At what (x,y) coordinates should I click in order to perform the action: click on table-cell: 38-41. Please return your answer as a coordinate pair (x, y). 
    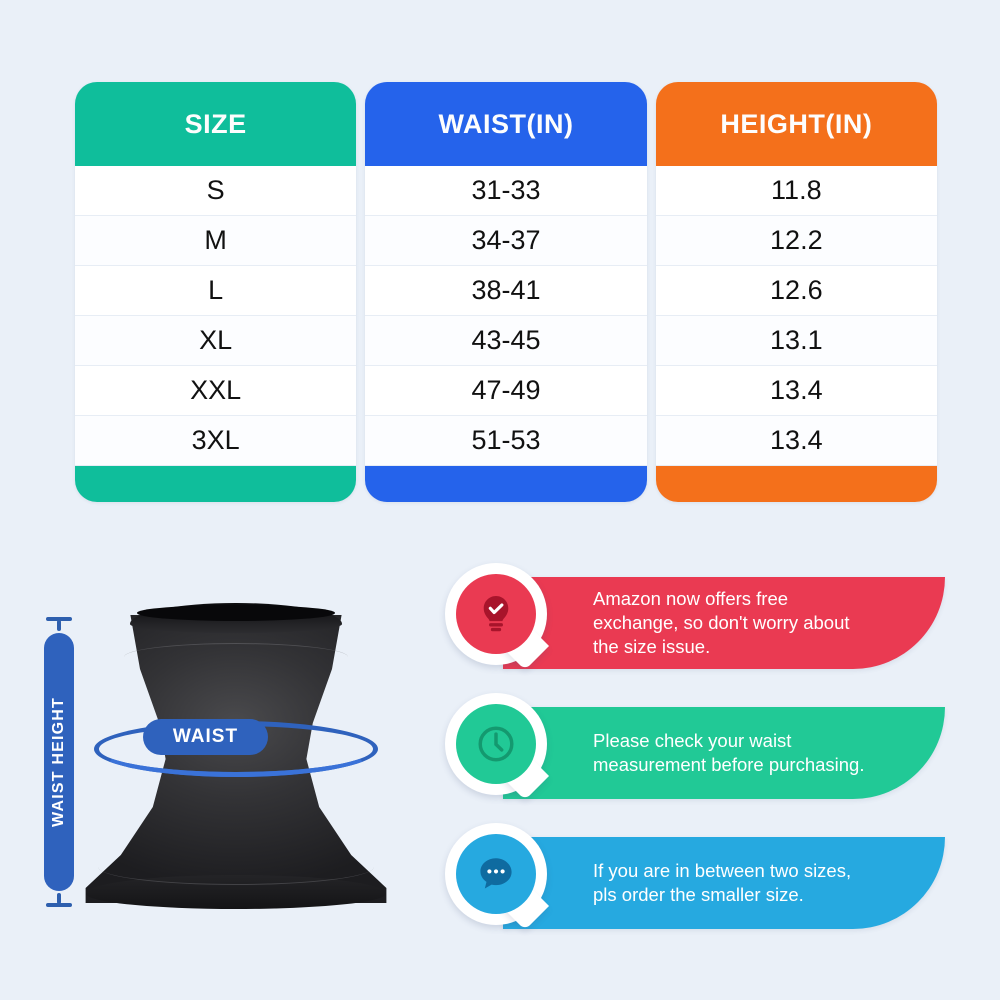
    Looking at the image, I should click on (506, 291).